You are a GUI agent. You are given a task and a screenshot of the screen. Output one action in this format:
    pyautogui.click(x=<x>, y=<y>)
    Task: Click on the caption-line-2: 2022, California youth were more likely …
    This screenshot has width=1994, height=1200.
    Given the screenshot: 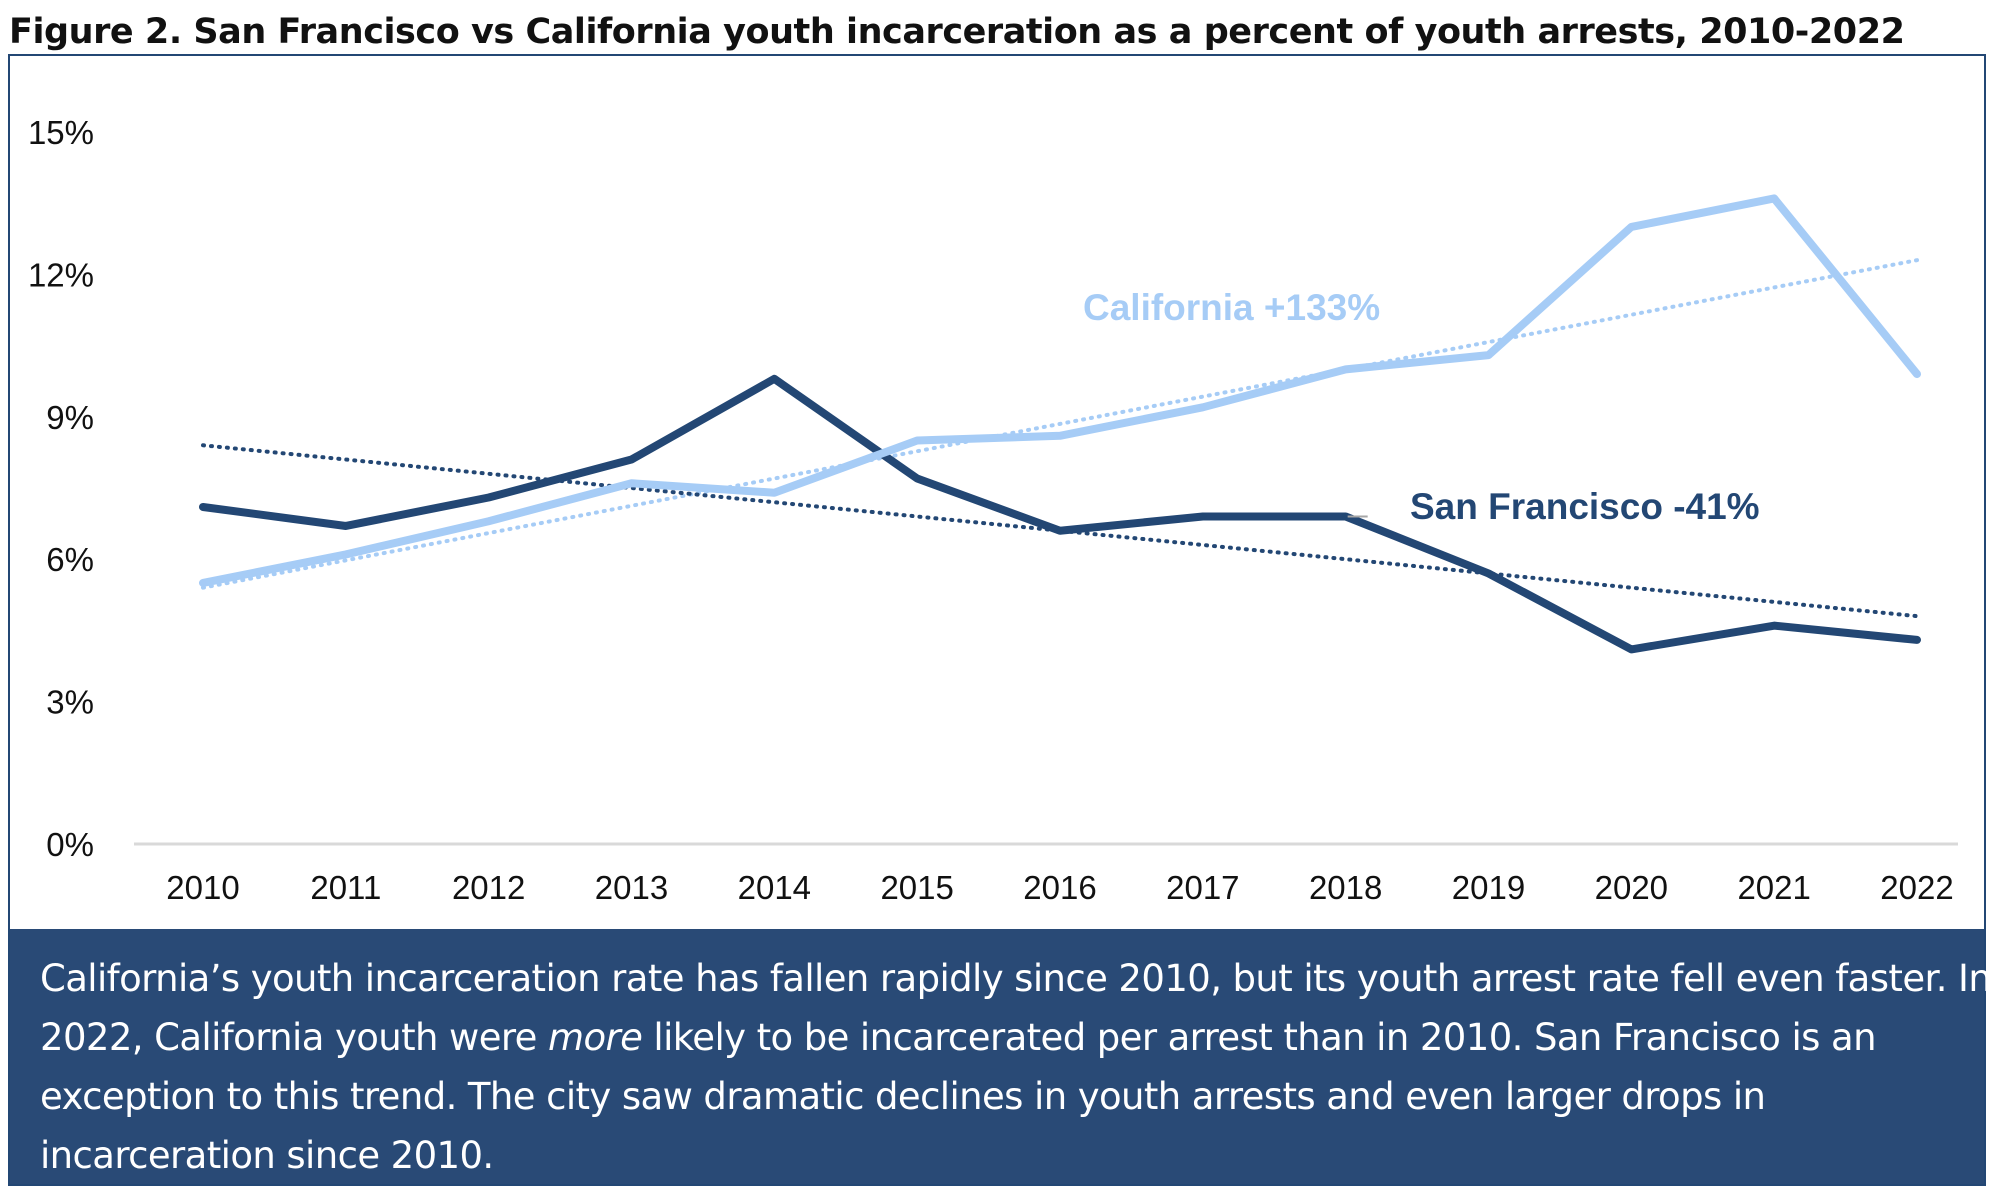 What is the action you would take?
    pyautogui.click(x=998, y=1037)
    